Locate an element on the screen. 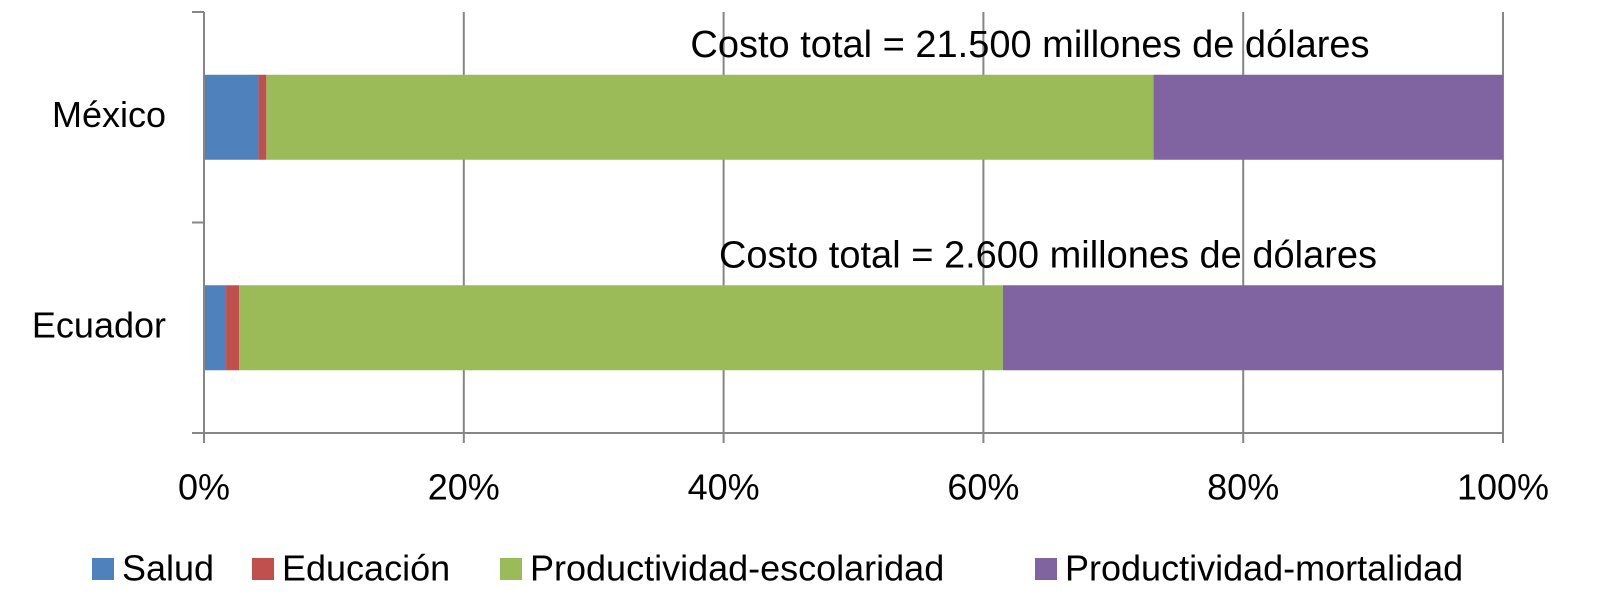  y-tick-label: México is located at coordinates (109, 114).